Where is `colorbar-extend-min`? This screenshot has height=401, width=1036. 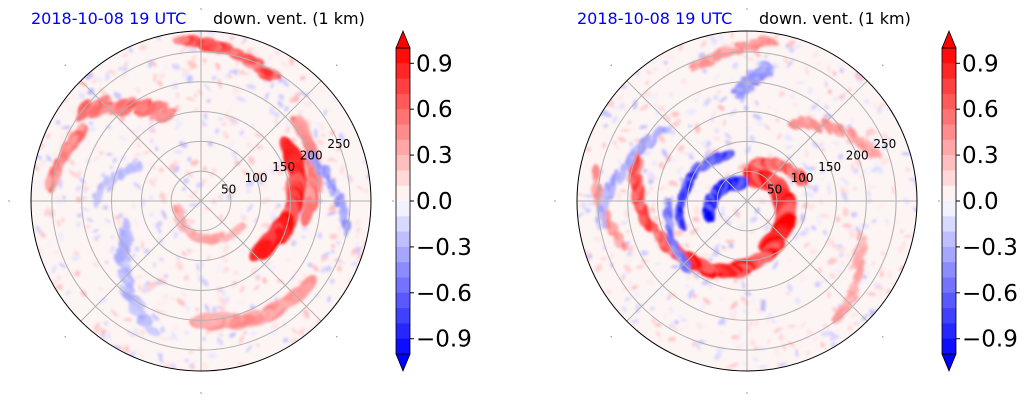
colorbar-extend-min is located at coordinates (403, 363).